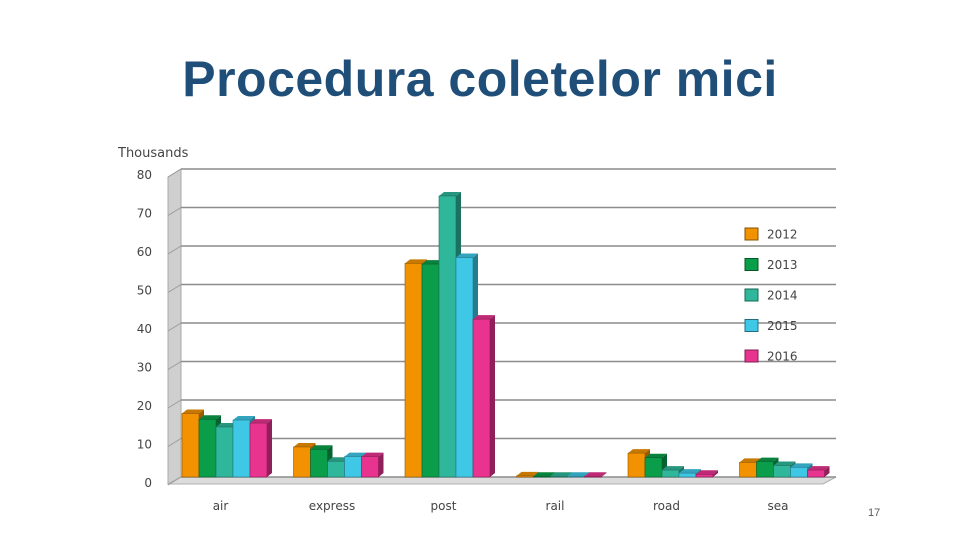  What do you see at coordinates (555, 506) in the screenshot?
I see `x-tick-label: rail` at bounding box center [555, 506].